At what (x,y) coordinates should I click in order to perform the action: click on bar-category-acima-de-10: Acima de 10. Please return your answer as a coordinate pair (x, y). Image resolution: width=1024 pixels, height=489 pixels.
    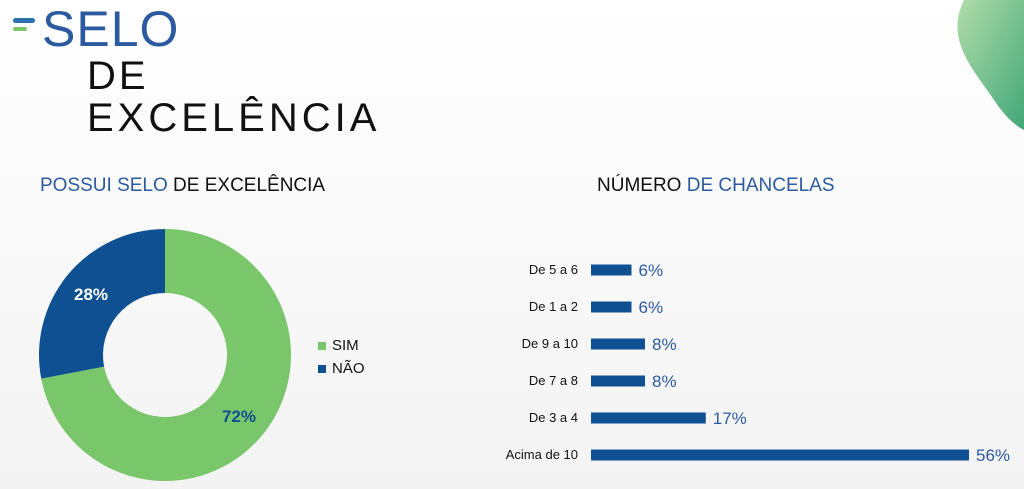
    Looking at the image, I should click on (542, 454).